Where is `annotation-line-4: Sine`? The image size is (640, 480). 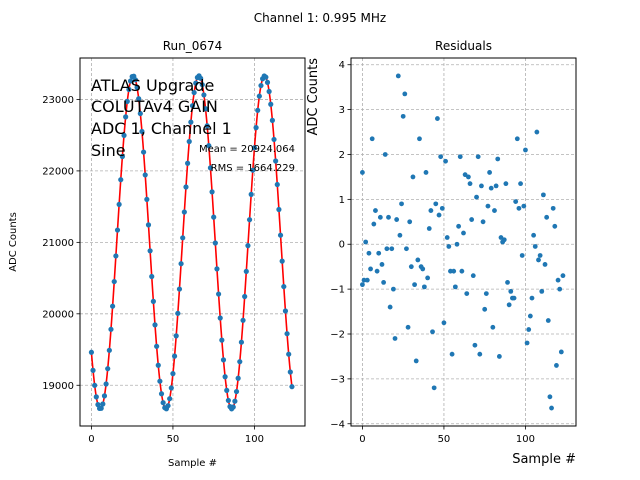 annotation-line-4: Sine is located at coordinates (108, 150).